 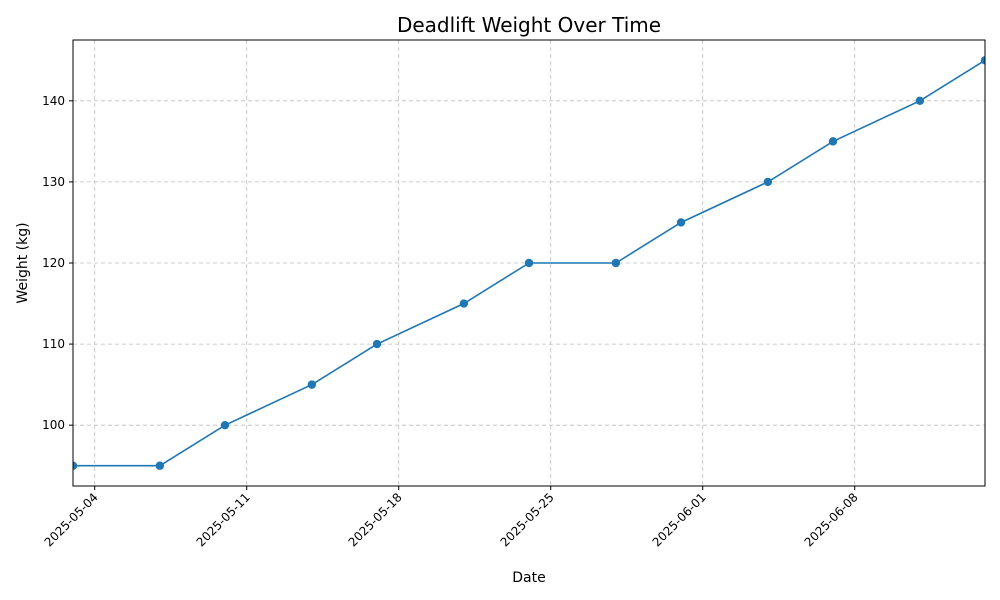 I want to click on y-tick-label: 100, so click(x=53, y=425).